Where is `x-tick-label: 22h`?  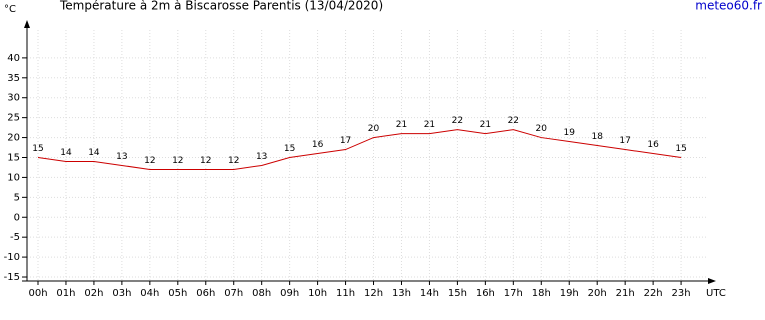 x-tick-label: 22h is located at coordinates (653, 293).